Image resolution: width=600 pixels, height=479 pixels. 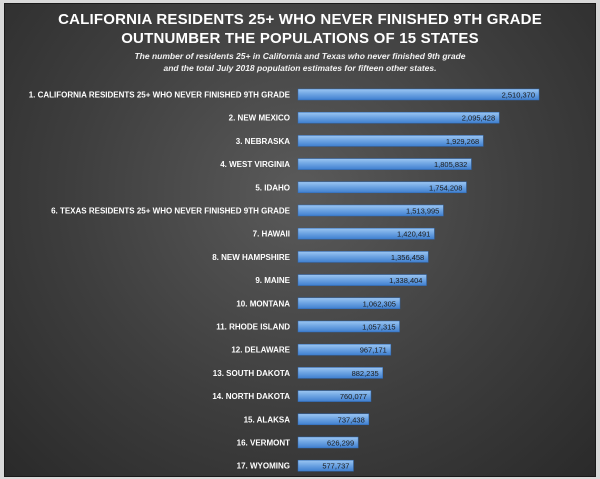 I want to click on value-label: 1,057,315, so click(x=378, y=327).